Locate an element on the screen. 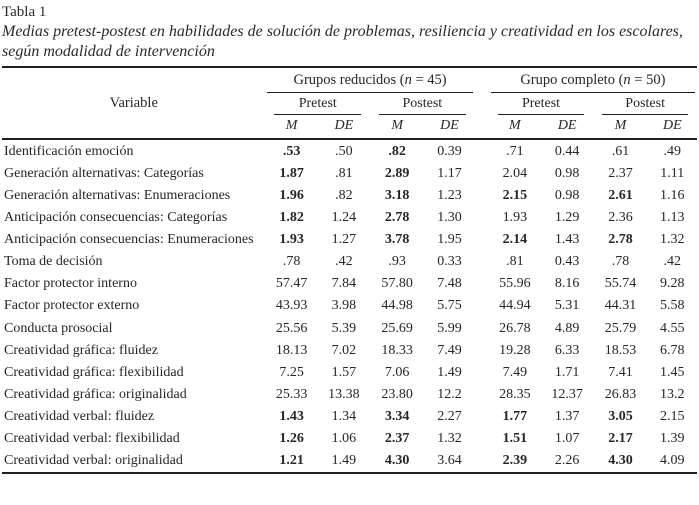 This screenshot has height=505, width=699. cell-value: 1.96 is located at coordinates (291, 196).